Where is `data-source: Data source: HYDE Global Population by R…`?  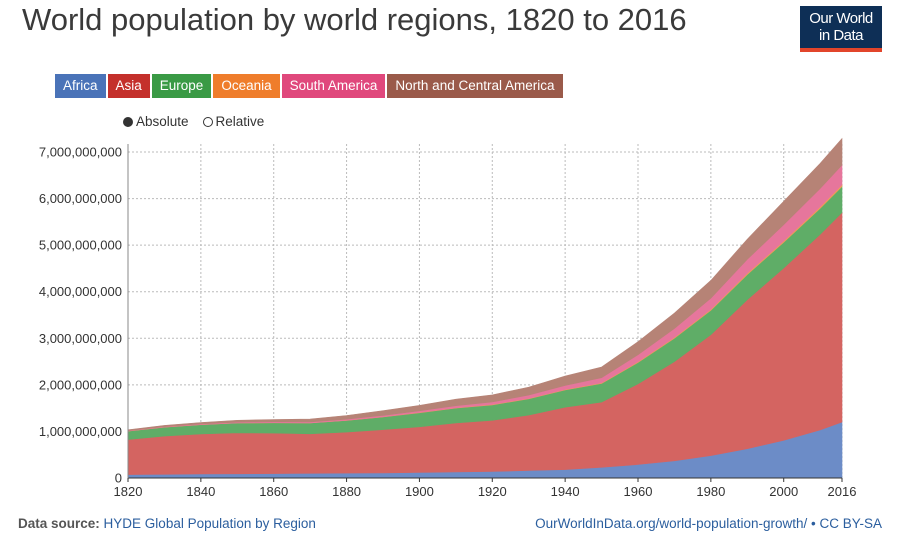
data-source: Data source: HYDE Global Population by R… is located at coordinates (167, 523).